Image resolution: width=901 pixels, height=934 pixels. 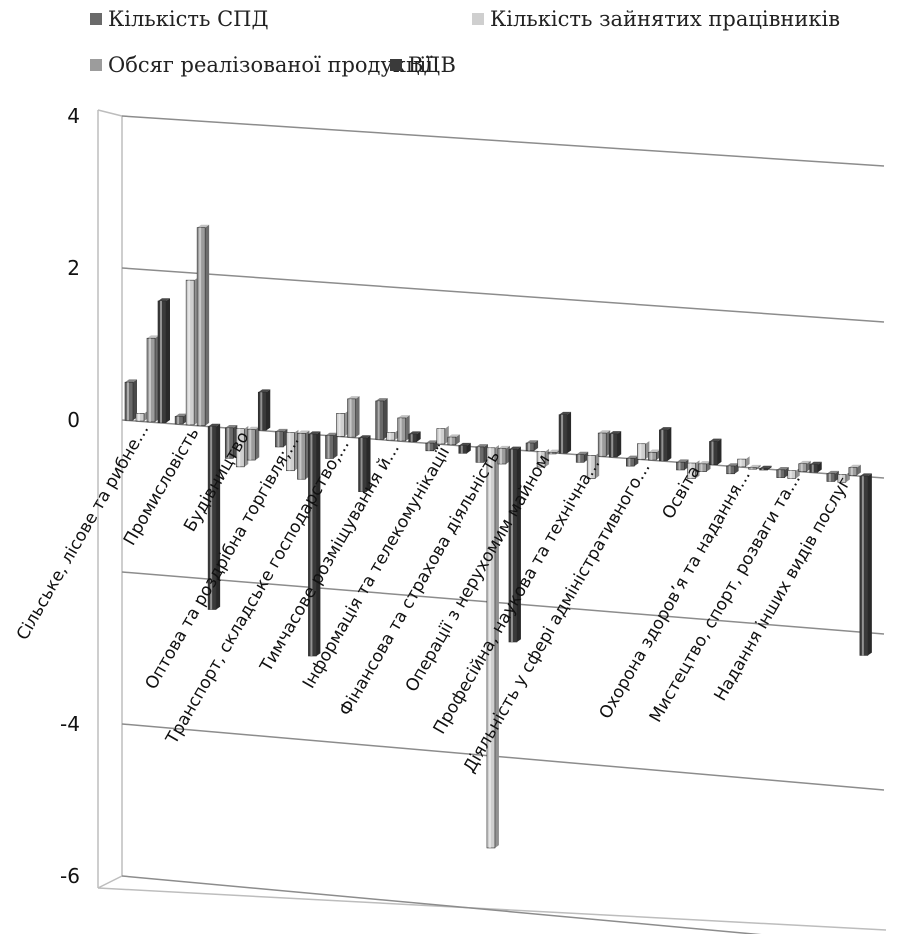 I want to click on y-tick-label: -4, so click(x=70, y=724).